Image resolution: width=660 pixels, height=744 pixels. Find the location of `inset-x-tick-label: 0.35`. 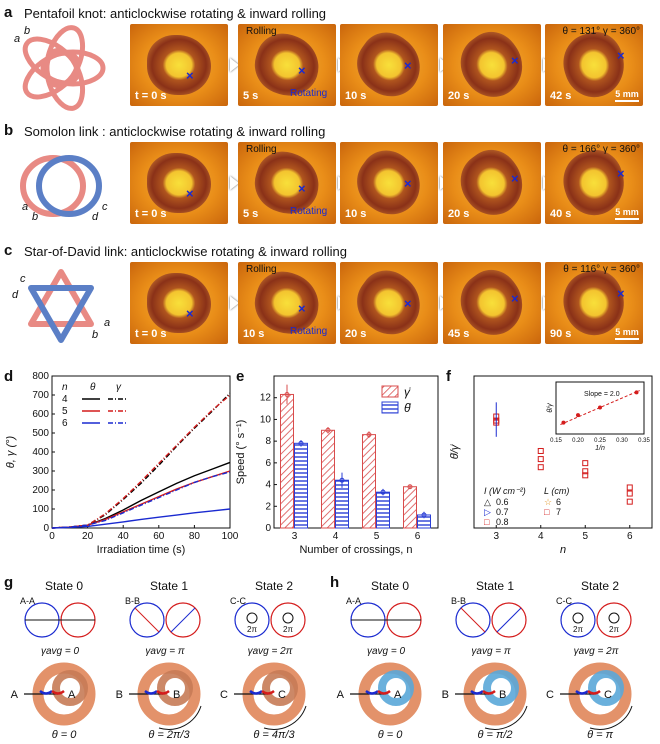

inset-x-tick-label: 0.35 is located at coordinates (644, 441).